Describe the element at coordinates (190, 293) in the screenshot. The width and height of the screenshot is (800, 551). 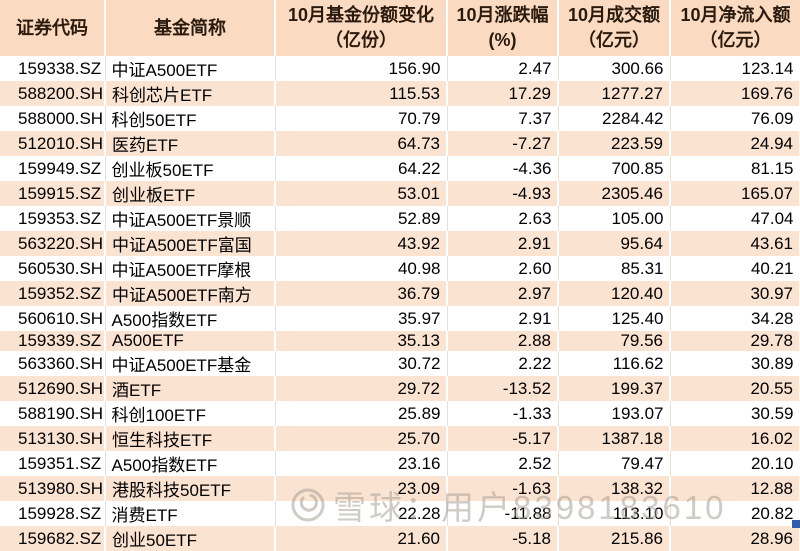
I see `cell-name: 中证A500ETF南方` at that location.